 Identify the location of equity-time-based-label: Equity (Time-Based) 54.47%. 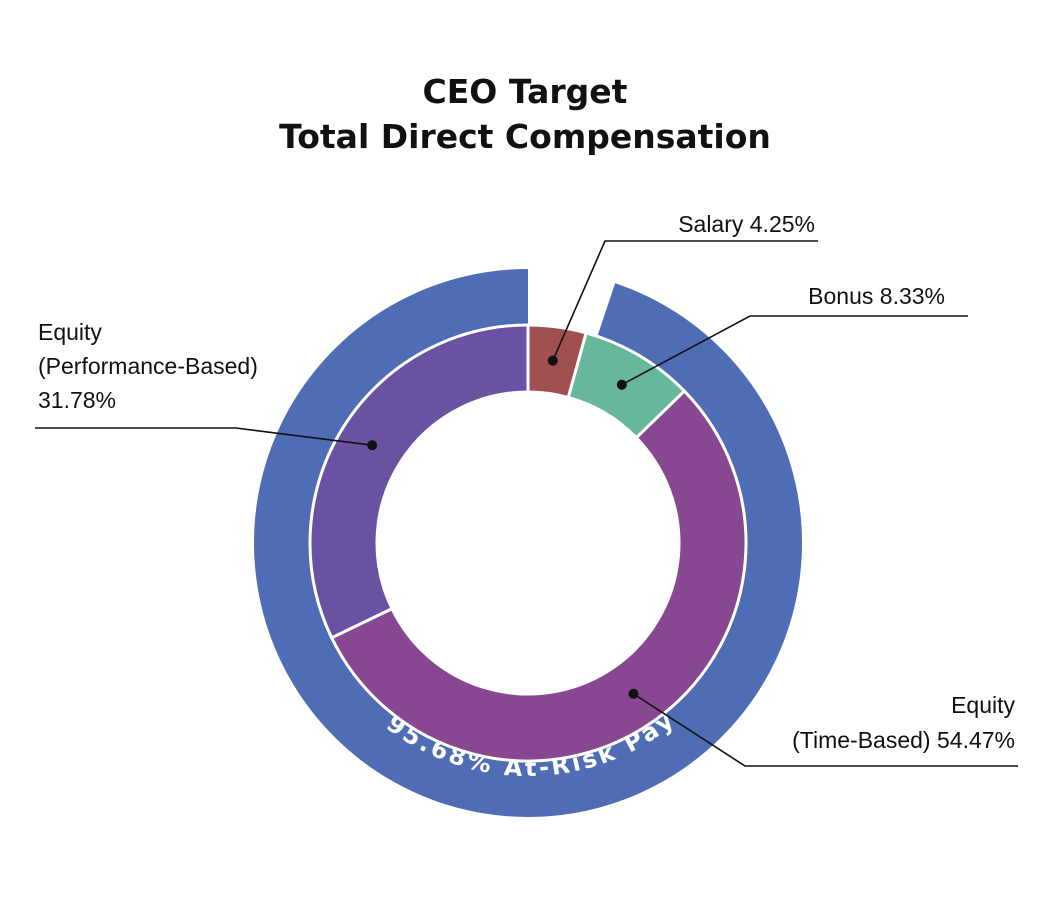
(903, 722).